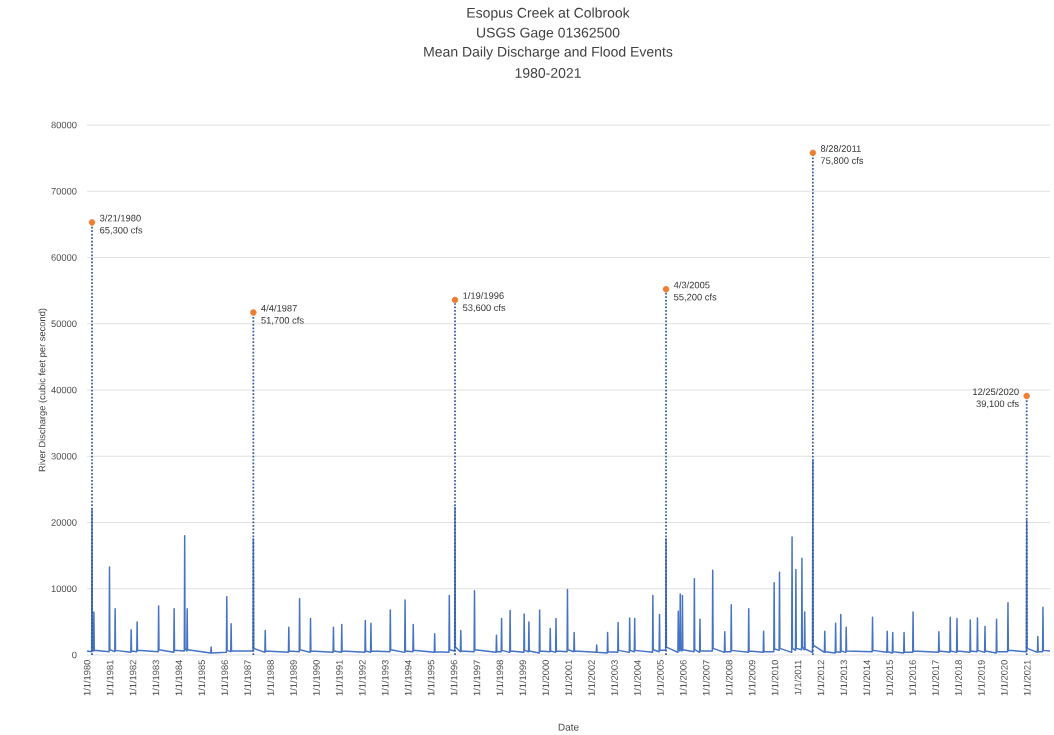 The height and width of the screenshot is (735, 1054). What do you see at coordinates (691, 285) in the screenshot?
I see `annotation: 4/3/2005` at bounding box center [691, 285].